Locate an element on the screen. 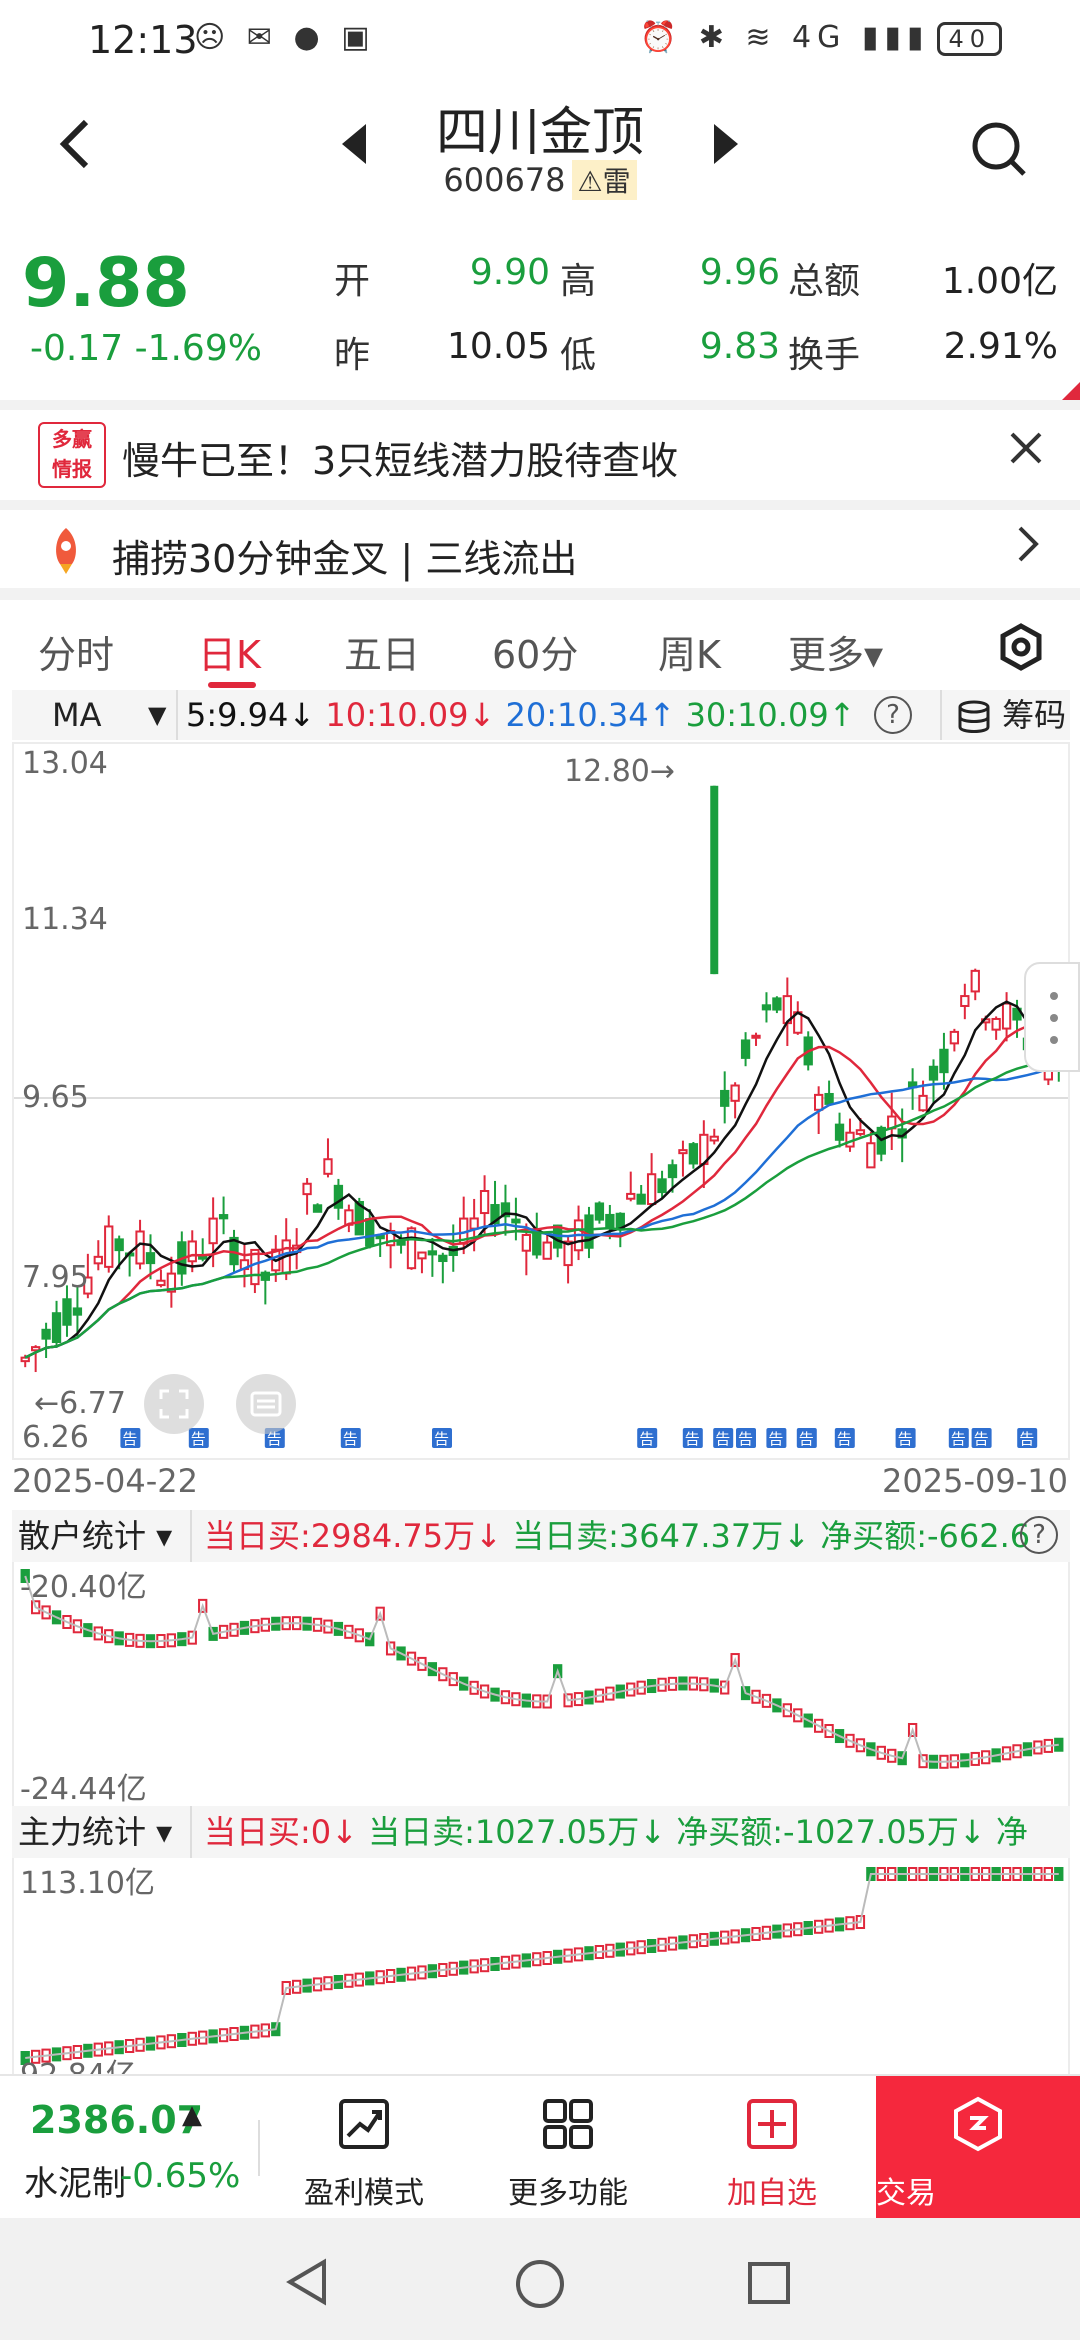 The image size is (1080, 2340). retail-canvas is located at coordinates (542, 1669).